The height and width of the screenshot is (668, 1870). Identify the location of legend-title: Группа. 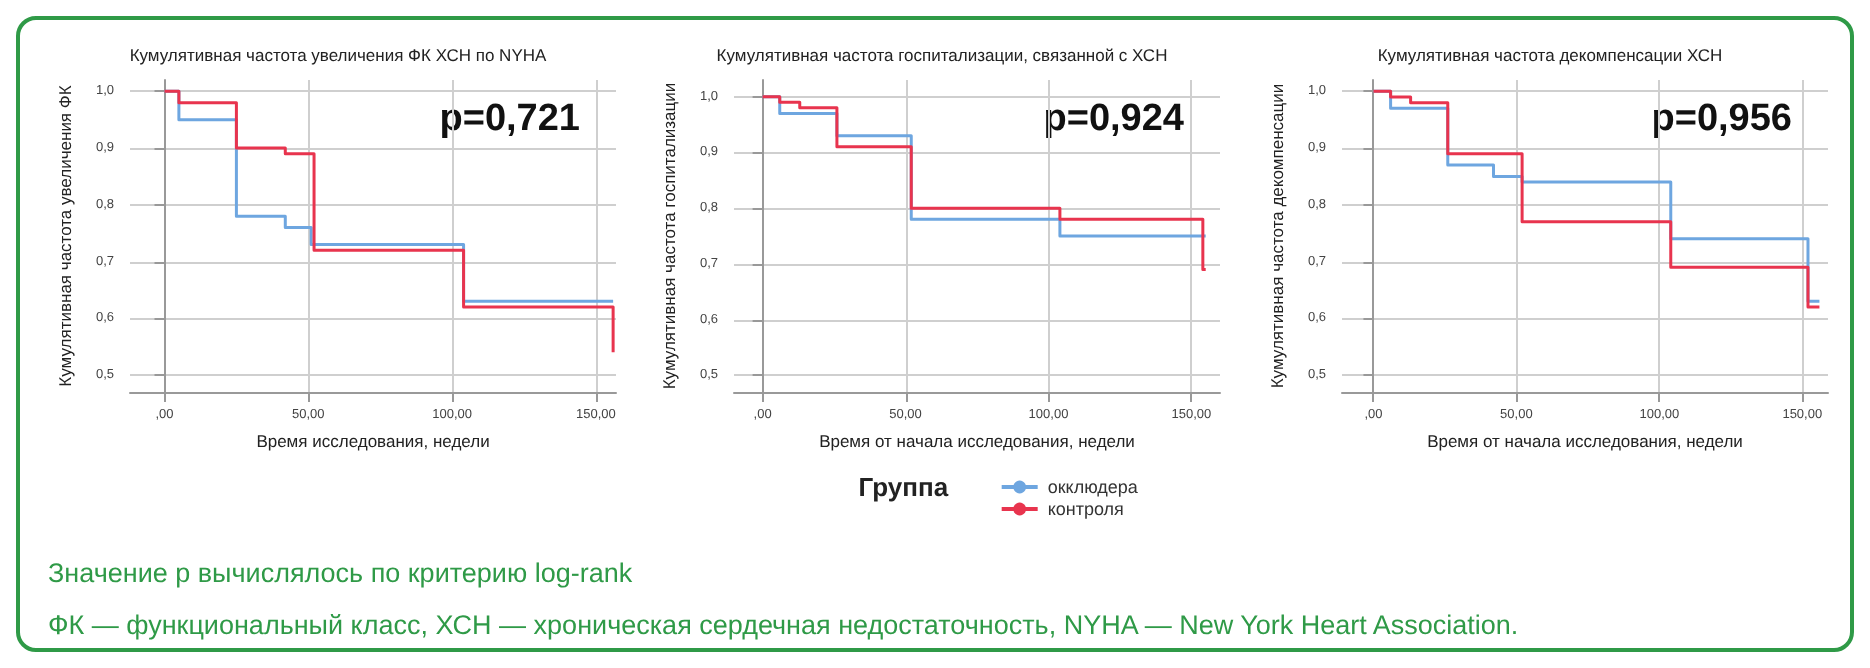
(904, 487).